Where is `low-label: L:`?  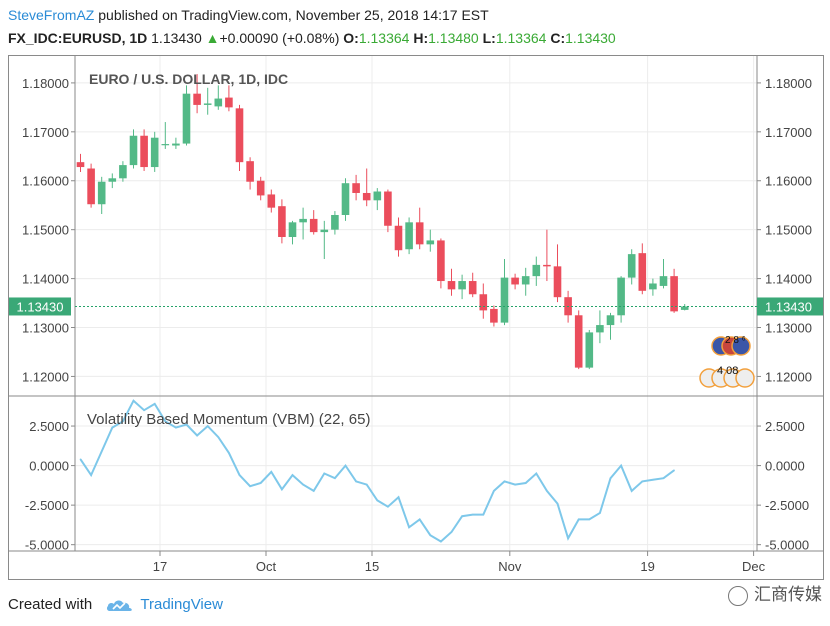 low-label: L: is located at coordinates (489, 38).